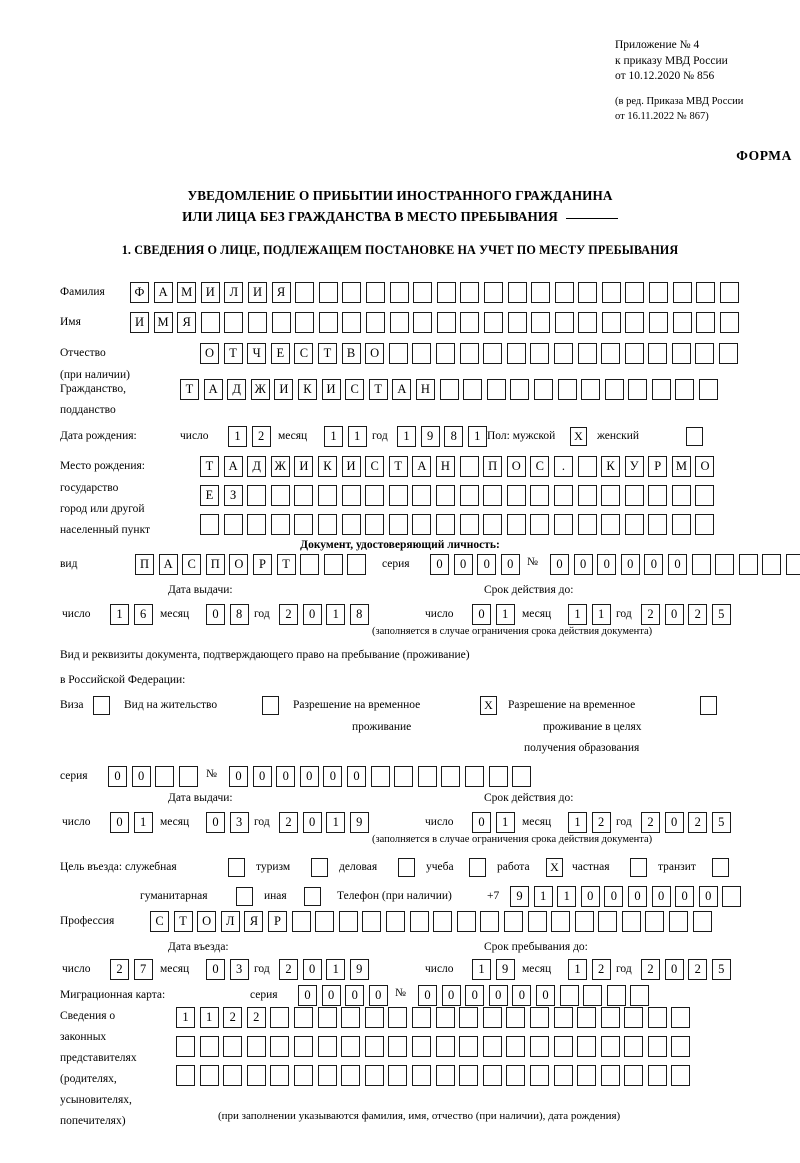  I want to click on phone-boxes-cell: 9, so click(519, 896).